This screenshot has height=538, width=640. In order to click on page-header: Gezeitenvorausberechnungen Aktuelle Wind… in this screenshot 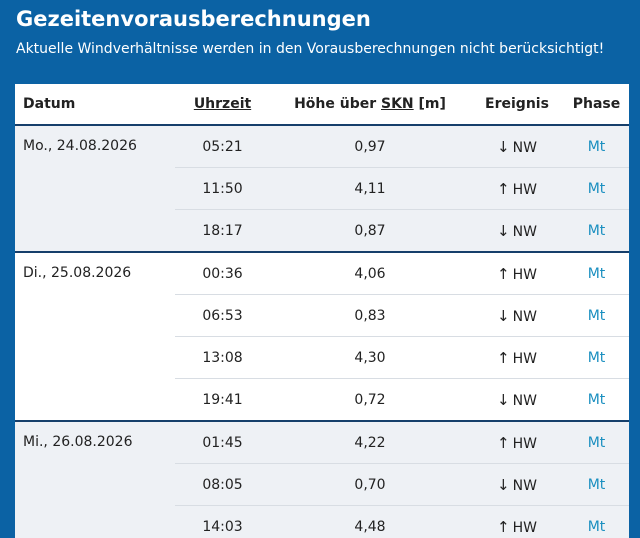, I will do `click(320, 39)`.